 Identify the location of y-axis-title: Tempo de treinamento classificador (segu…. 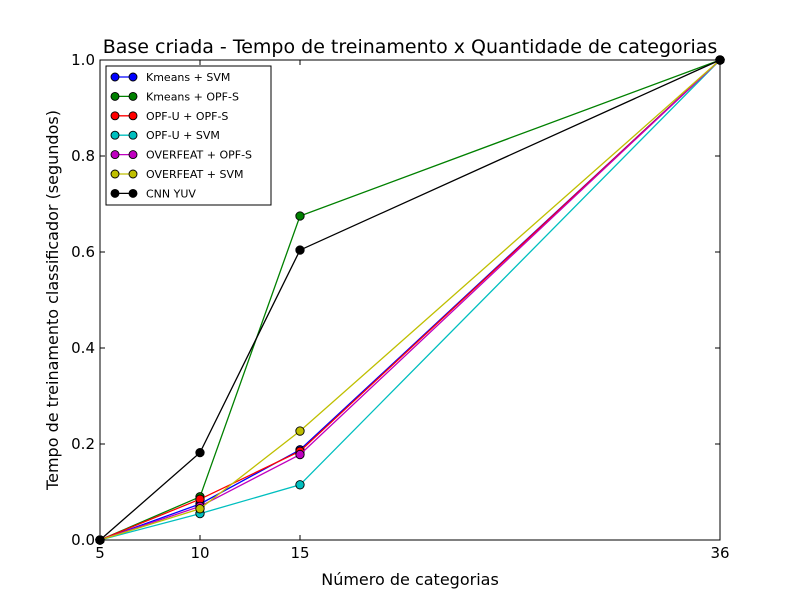
(52, 300).